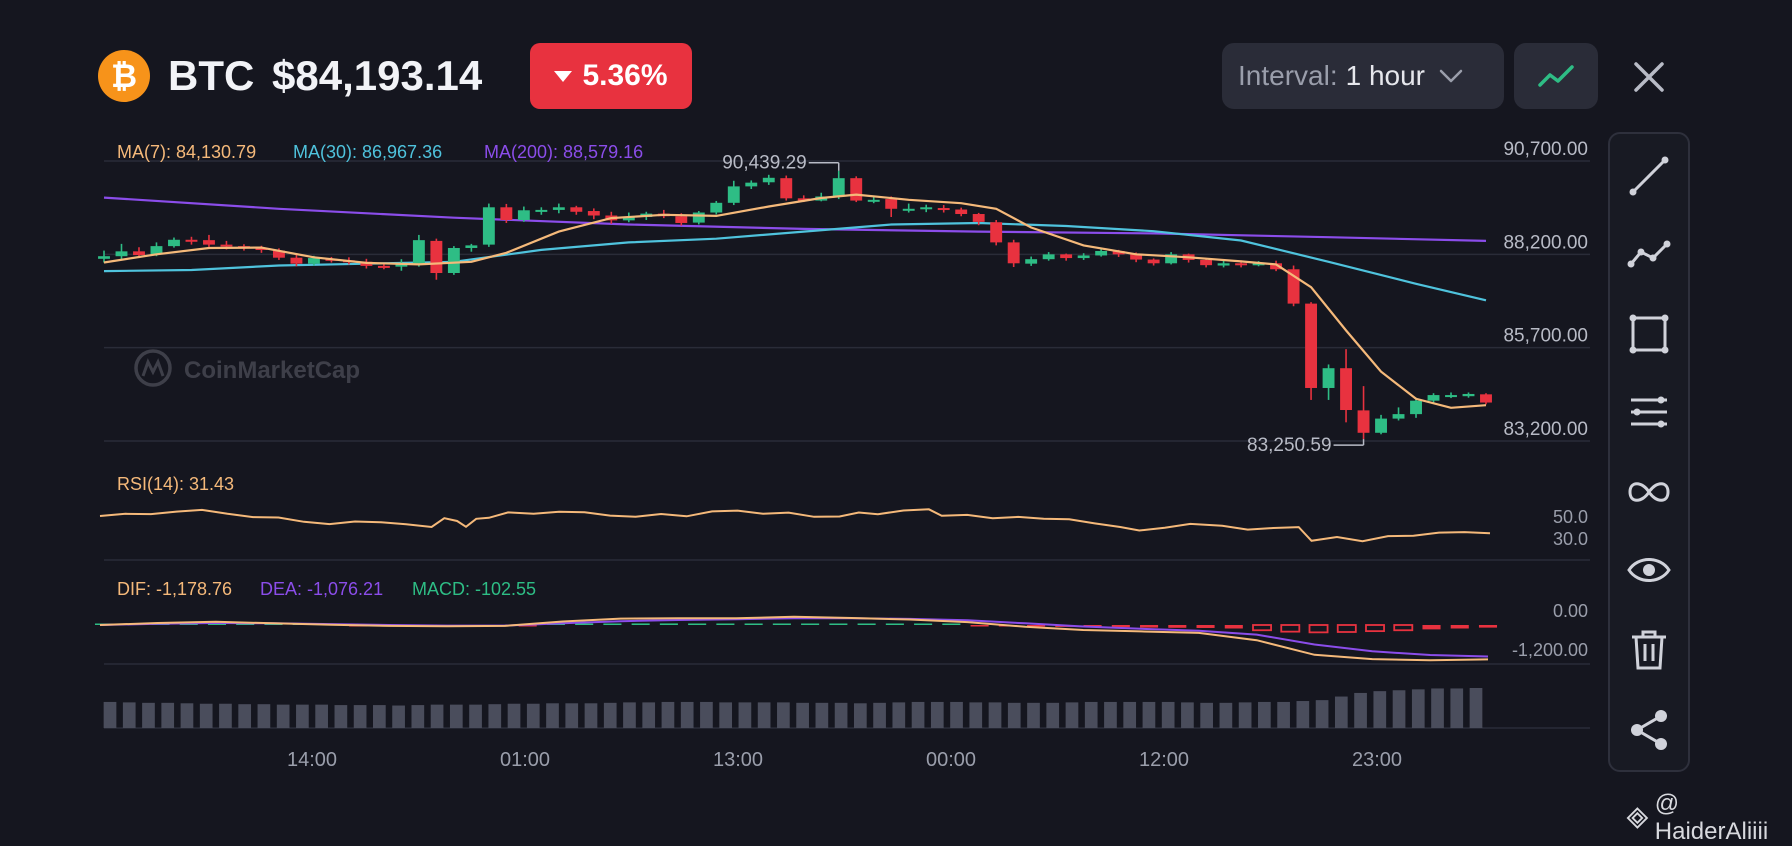 This screenshot has height=846, width=1792. Describe the element at coordinates (795, 219) in the screenshot. I see `ma200-line` at that location.